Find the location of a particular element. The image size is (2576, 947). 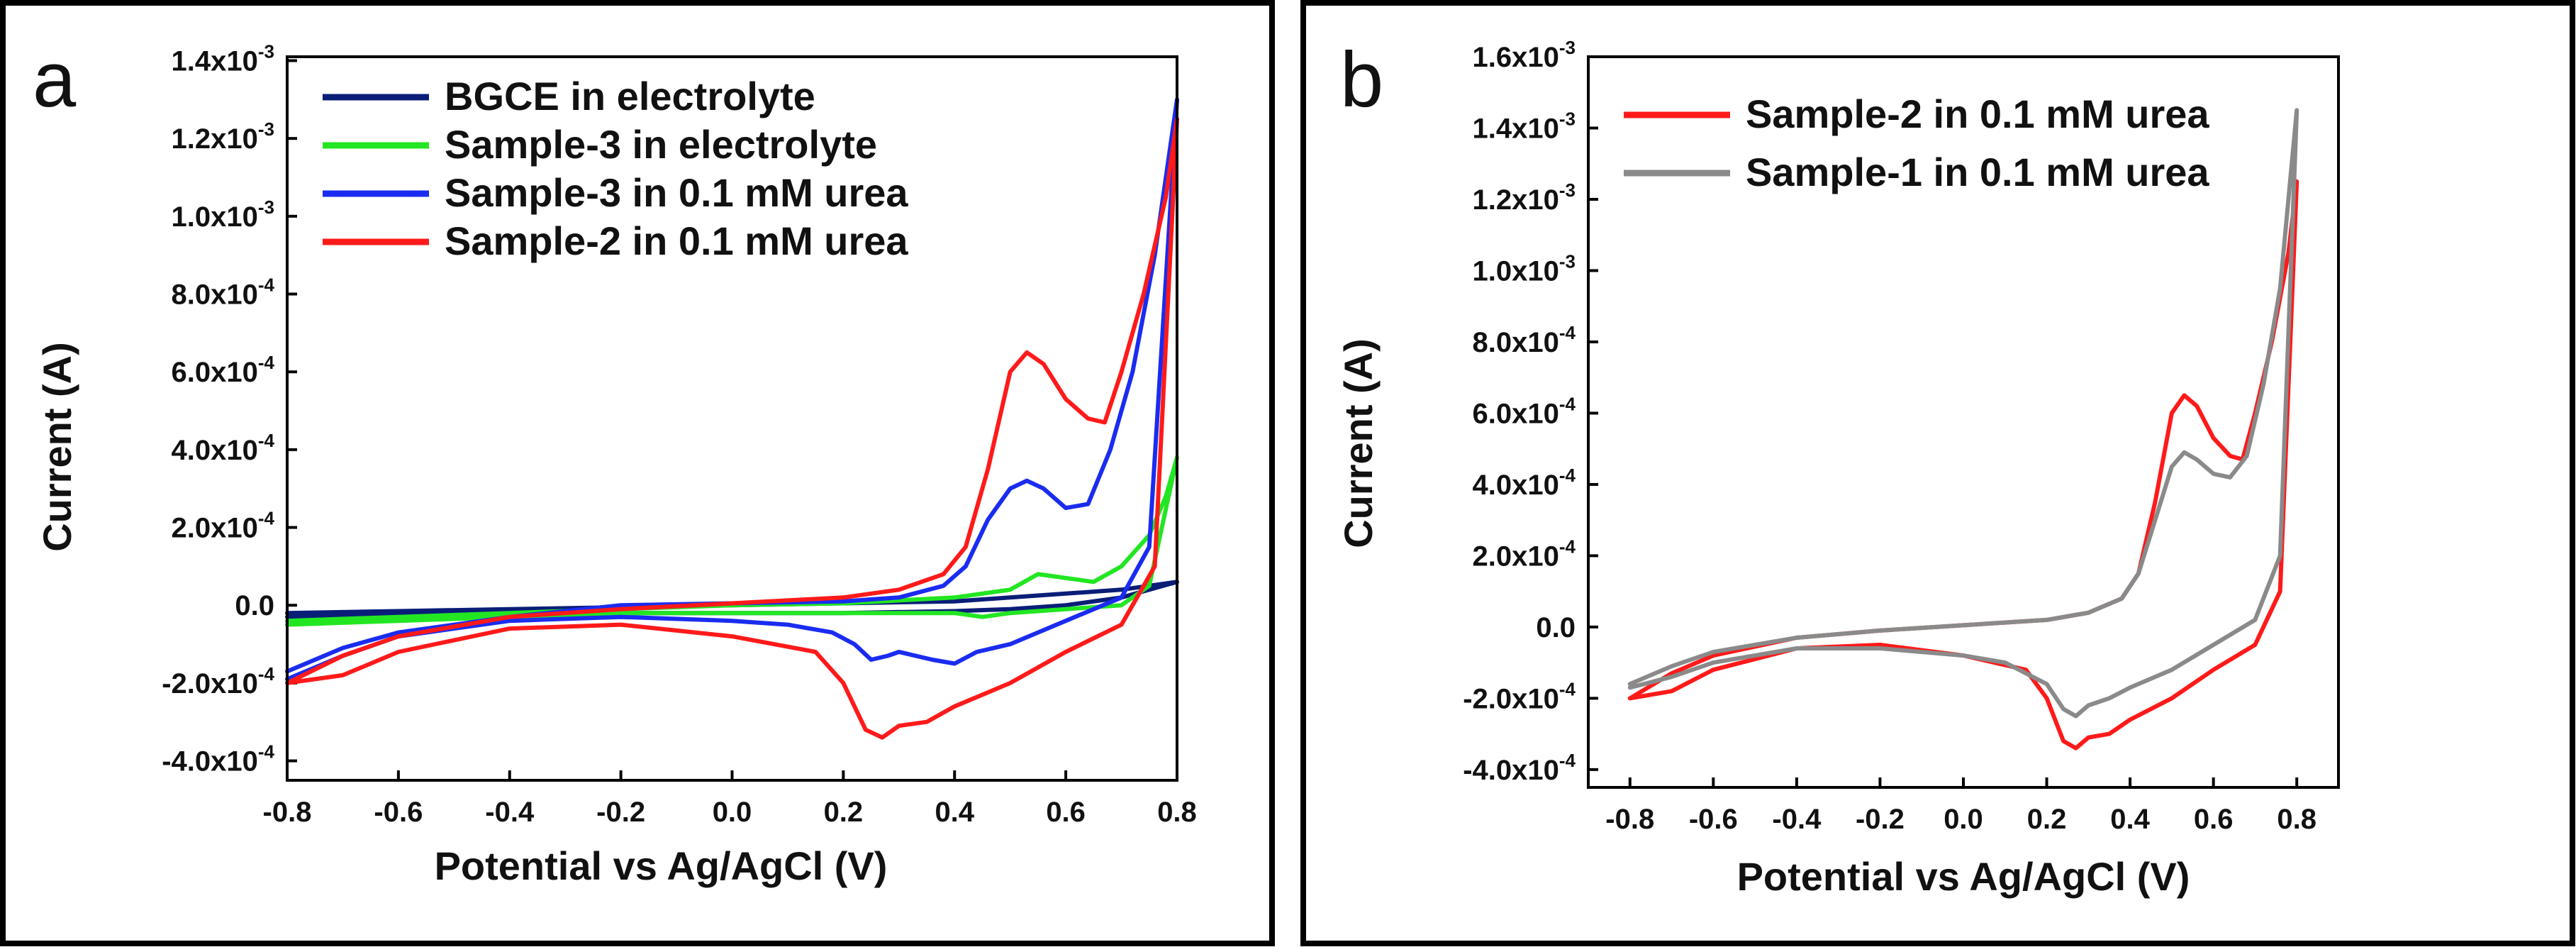

legend-label: BGCE in electrolyte is located at coordinates (630, 96).